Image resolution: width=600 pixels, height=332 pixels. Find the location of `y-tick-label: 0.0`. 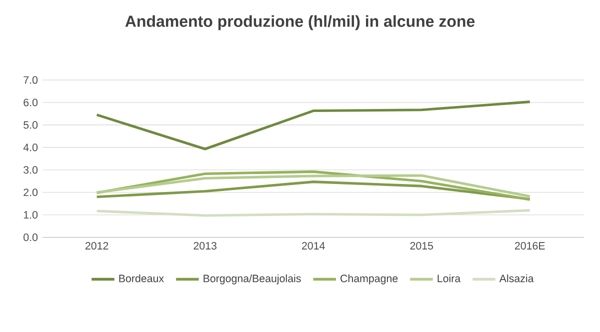

y-tick-label: 0.0 is located at coordinates (31, 238).